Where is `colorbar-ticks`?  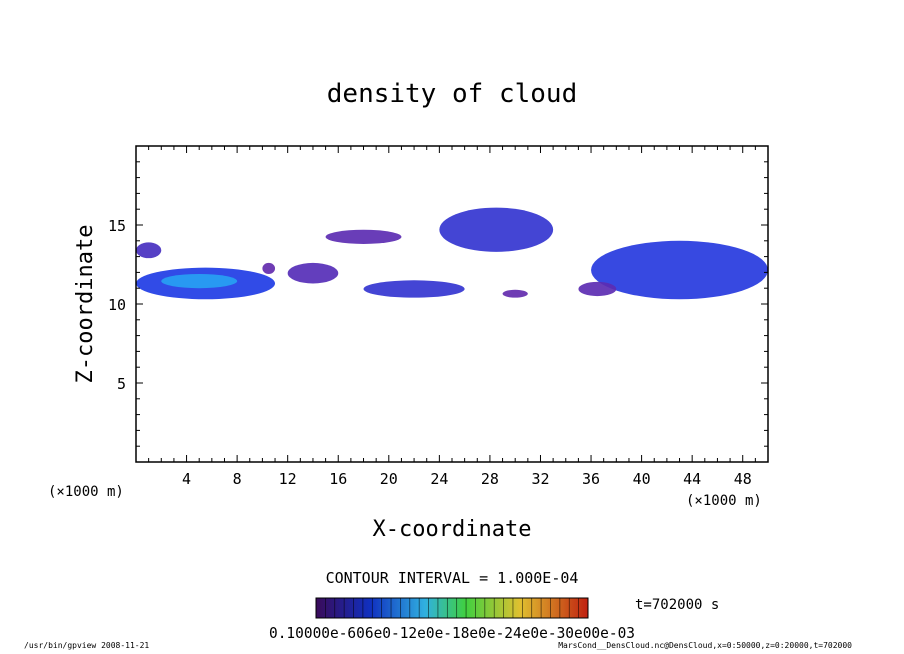 colorbar-ticks is located at coordinates (452, 608).